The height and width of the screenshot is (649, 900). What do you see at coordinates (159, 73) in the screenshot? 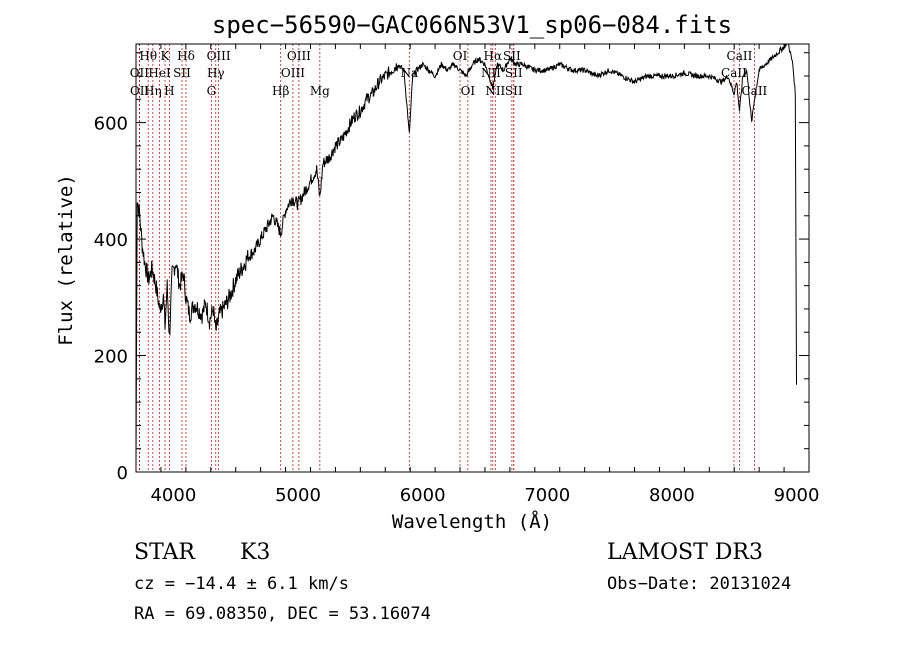
I see `line-label: HeI` at bounding box center [159, 73].